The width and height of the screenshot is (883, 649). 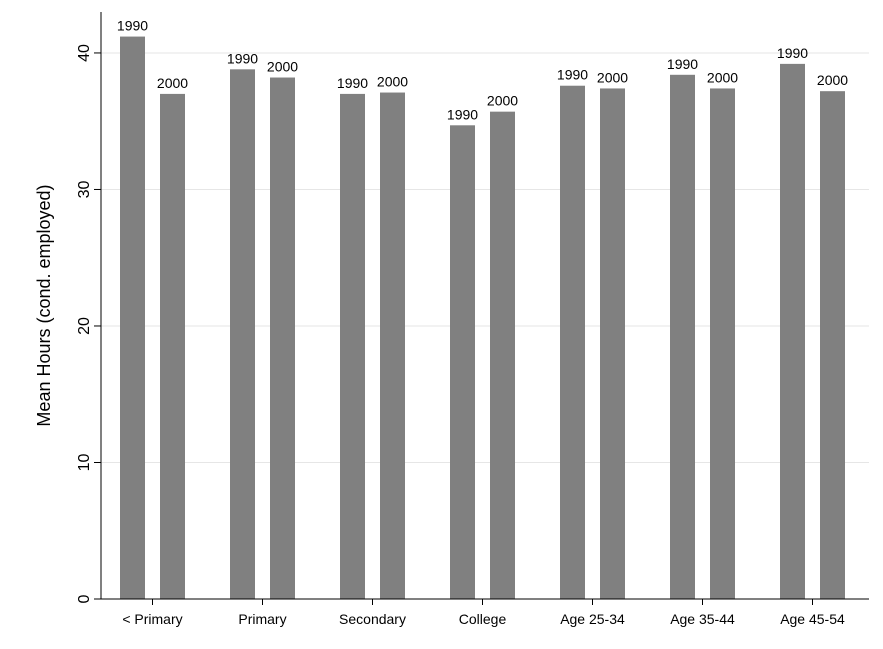 I want to click on x-tick-label-4: Age 25-34, so click(x=592, y=619).